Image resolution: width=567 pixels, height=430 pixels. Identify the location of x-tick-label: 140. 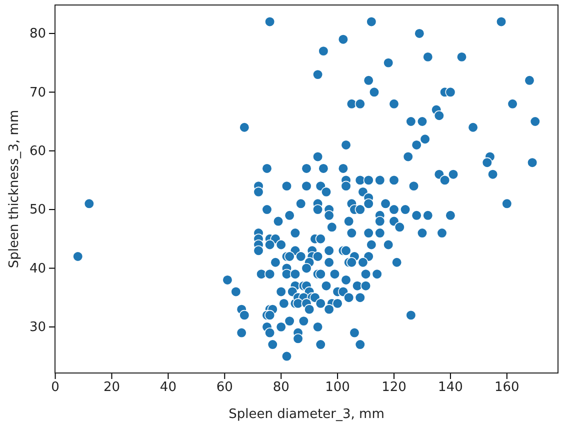
(450, 388).